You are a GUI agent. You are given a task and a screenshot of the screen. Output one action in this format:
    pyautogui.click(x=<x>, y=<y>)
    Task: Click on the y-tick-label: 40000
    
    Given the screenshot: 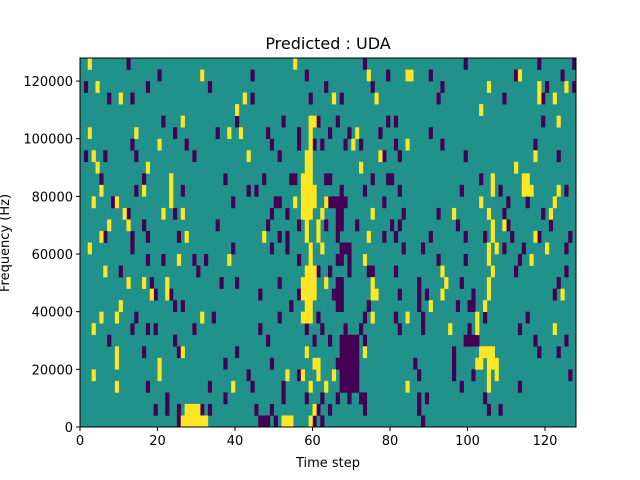 What is the action you would take?
    pyautogui.click(x=52, y=313)
    